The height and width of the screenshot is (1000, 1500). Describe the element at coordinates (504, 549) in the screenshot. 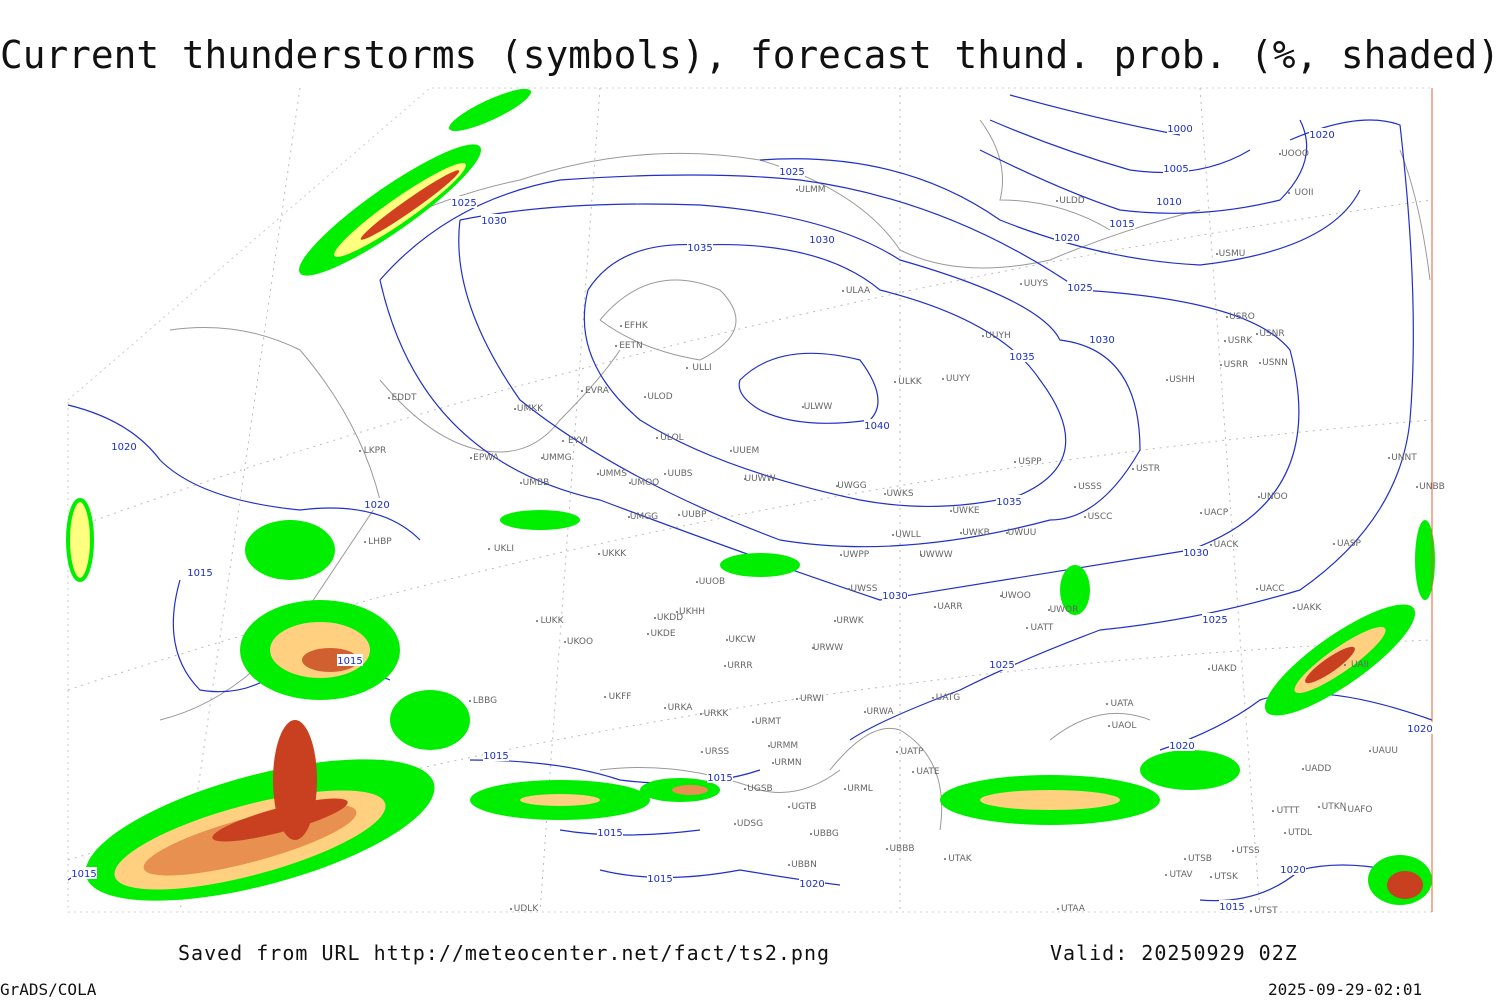

I see `station-code: UKLI` at that location.